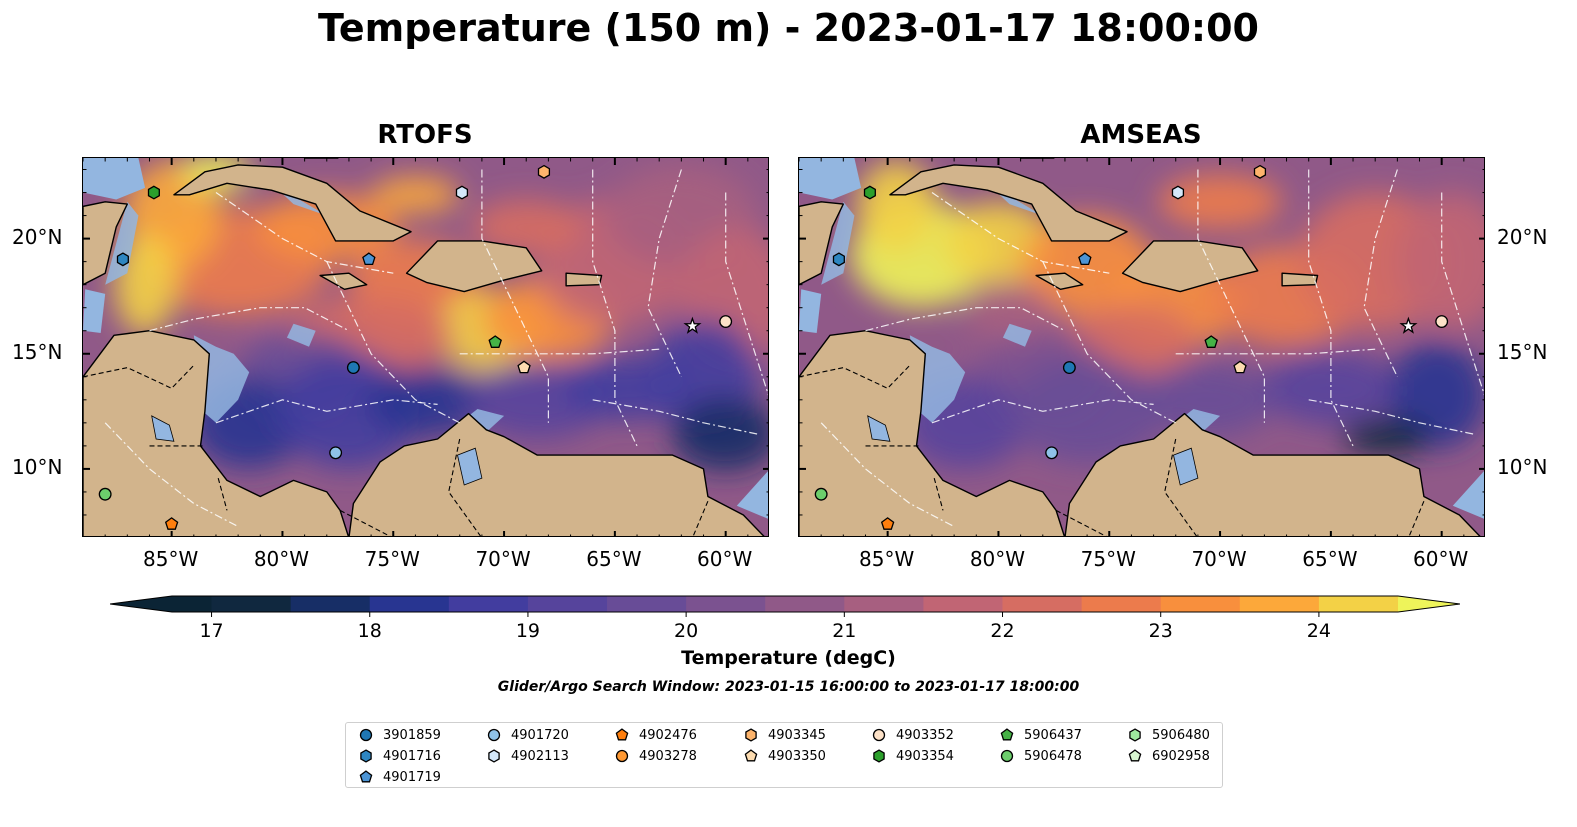 This screenshot has width=1577, height=827. What do you see at coordinates (37, 236) in the screenshot?
I see `y-tick-label-left: 20°N` at bounding box center [37, 236].